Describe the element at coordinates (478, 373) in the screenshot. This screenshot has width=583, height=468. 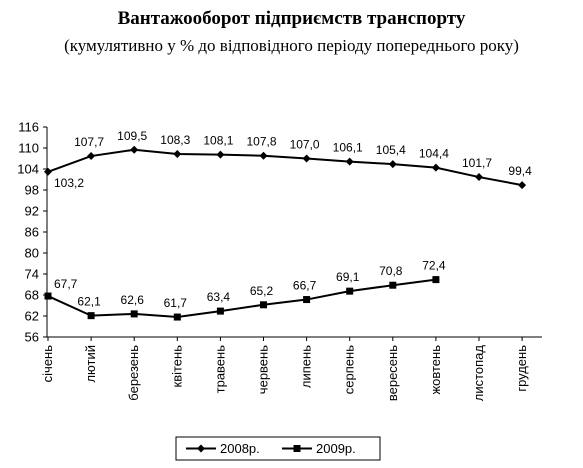
I see `x-tick-label: листопад` at that location.